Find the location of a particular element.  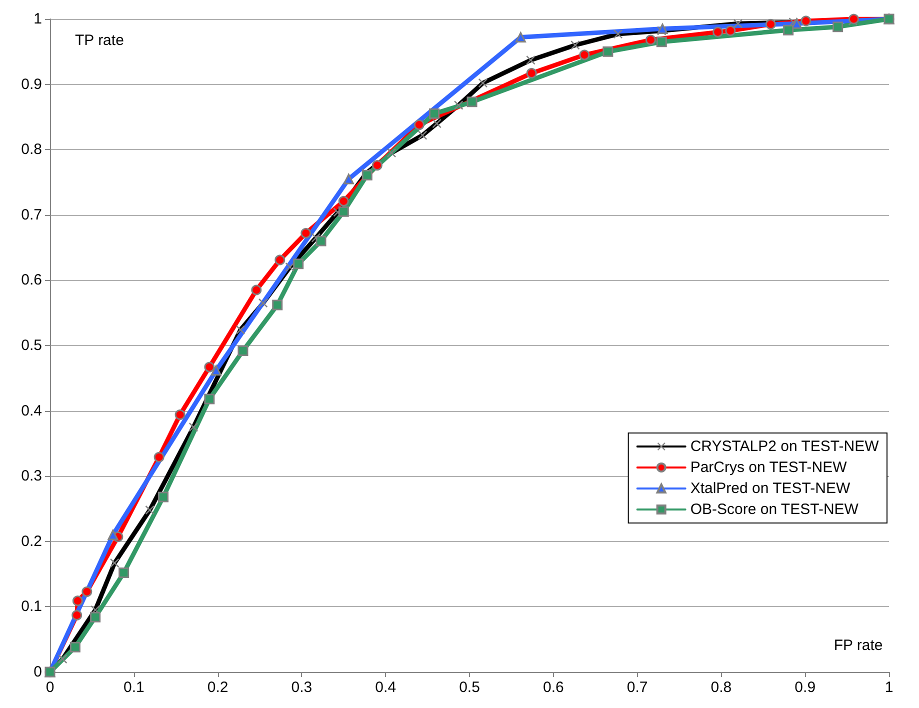

x-tick-label: 0 is located at coordinates (50, 687).